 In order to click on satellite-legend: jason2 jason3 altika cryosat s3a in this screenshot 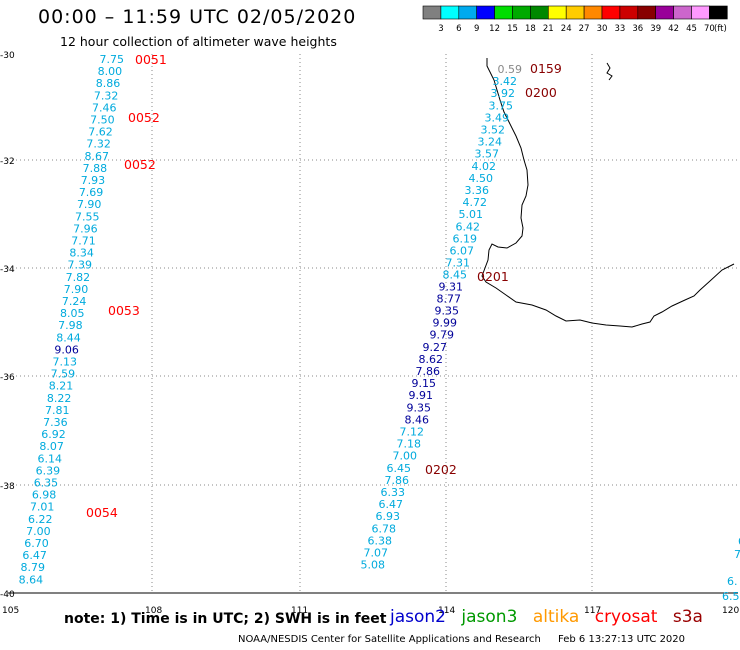, I will do `click(551, 617)`.